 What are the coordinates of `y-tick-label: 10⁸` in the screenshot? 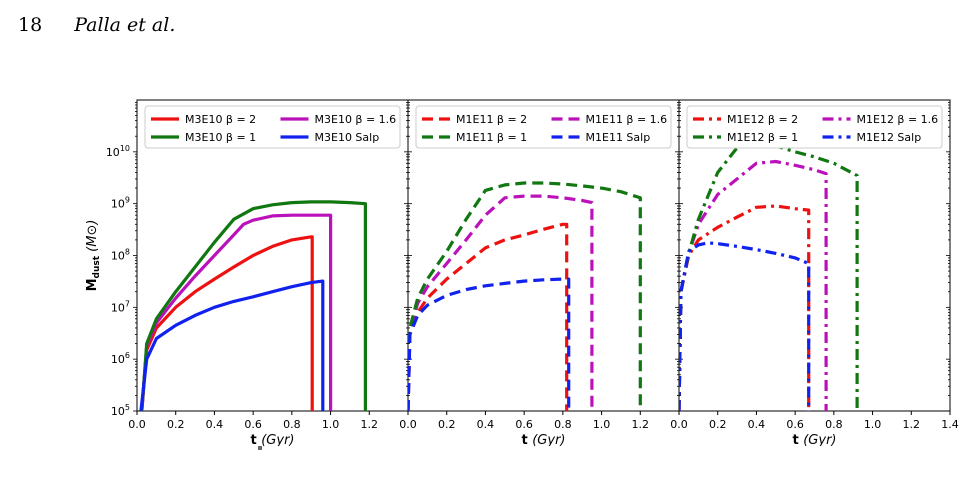 It's located at (120, 255).